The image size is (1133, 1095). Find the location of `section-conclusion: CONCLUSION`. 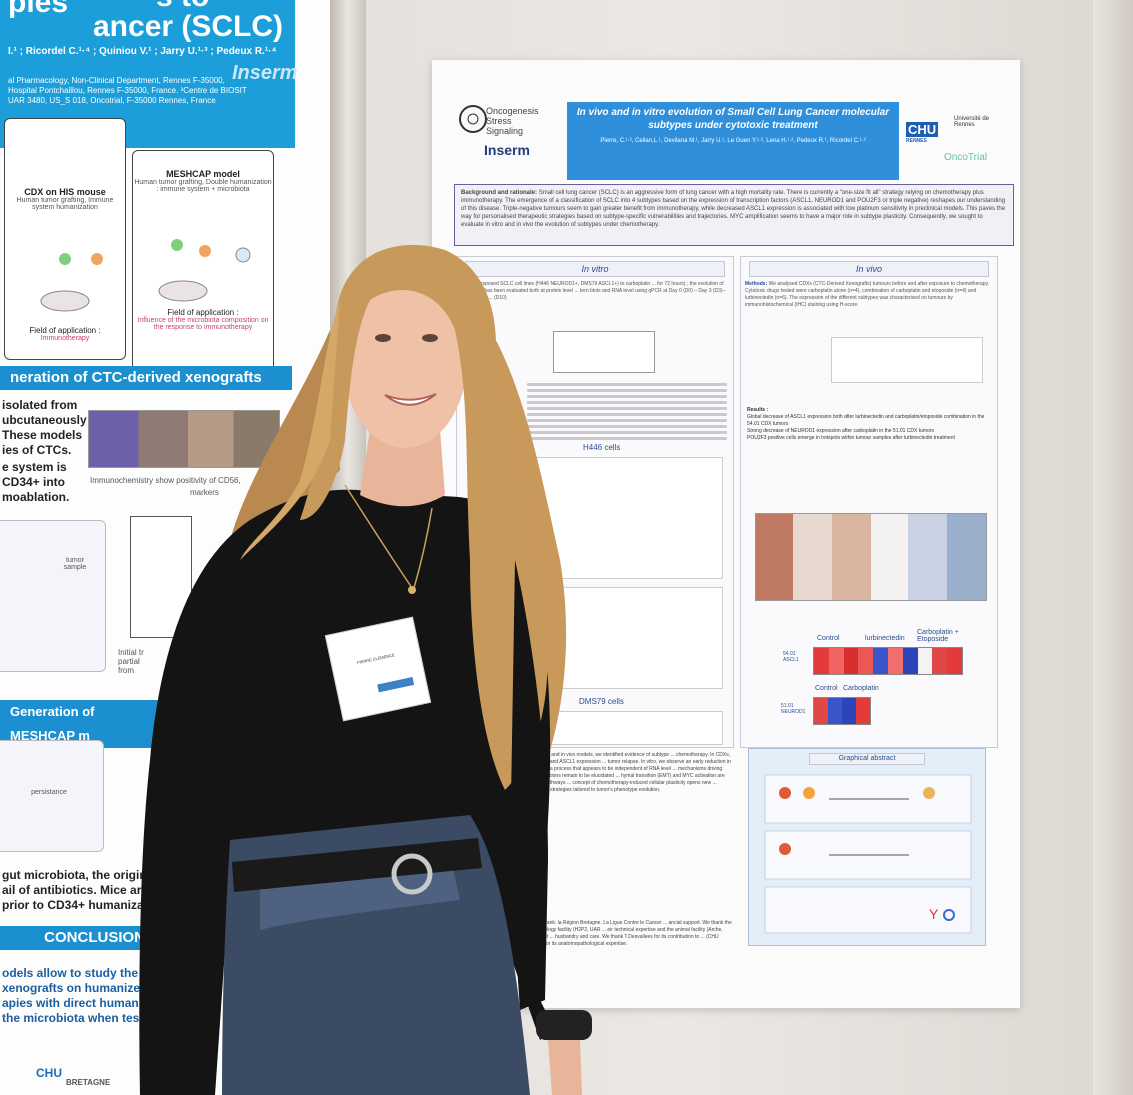

section-conclusion: CONCLUSION is located at coordinates (74, 938).